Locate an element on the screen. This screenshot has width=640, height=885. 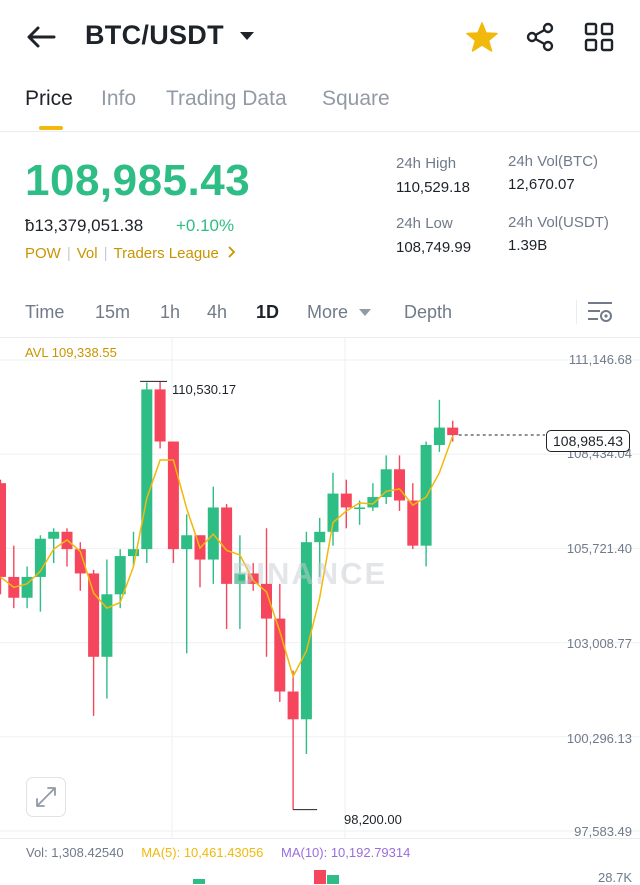
grid-menu-button is located at coordinates (599, 39).